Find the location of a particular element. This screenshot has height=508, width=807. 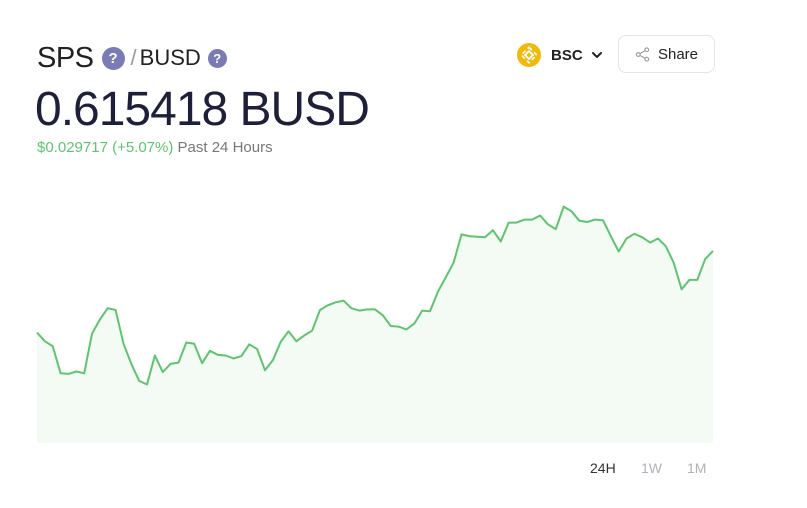

share-button: Share is located at coordinates (666, 54).